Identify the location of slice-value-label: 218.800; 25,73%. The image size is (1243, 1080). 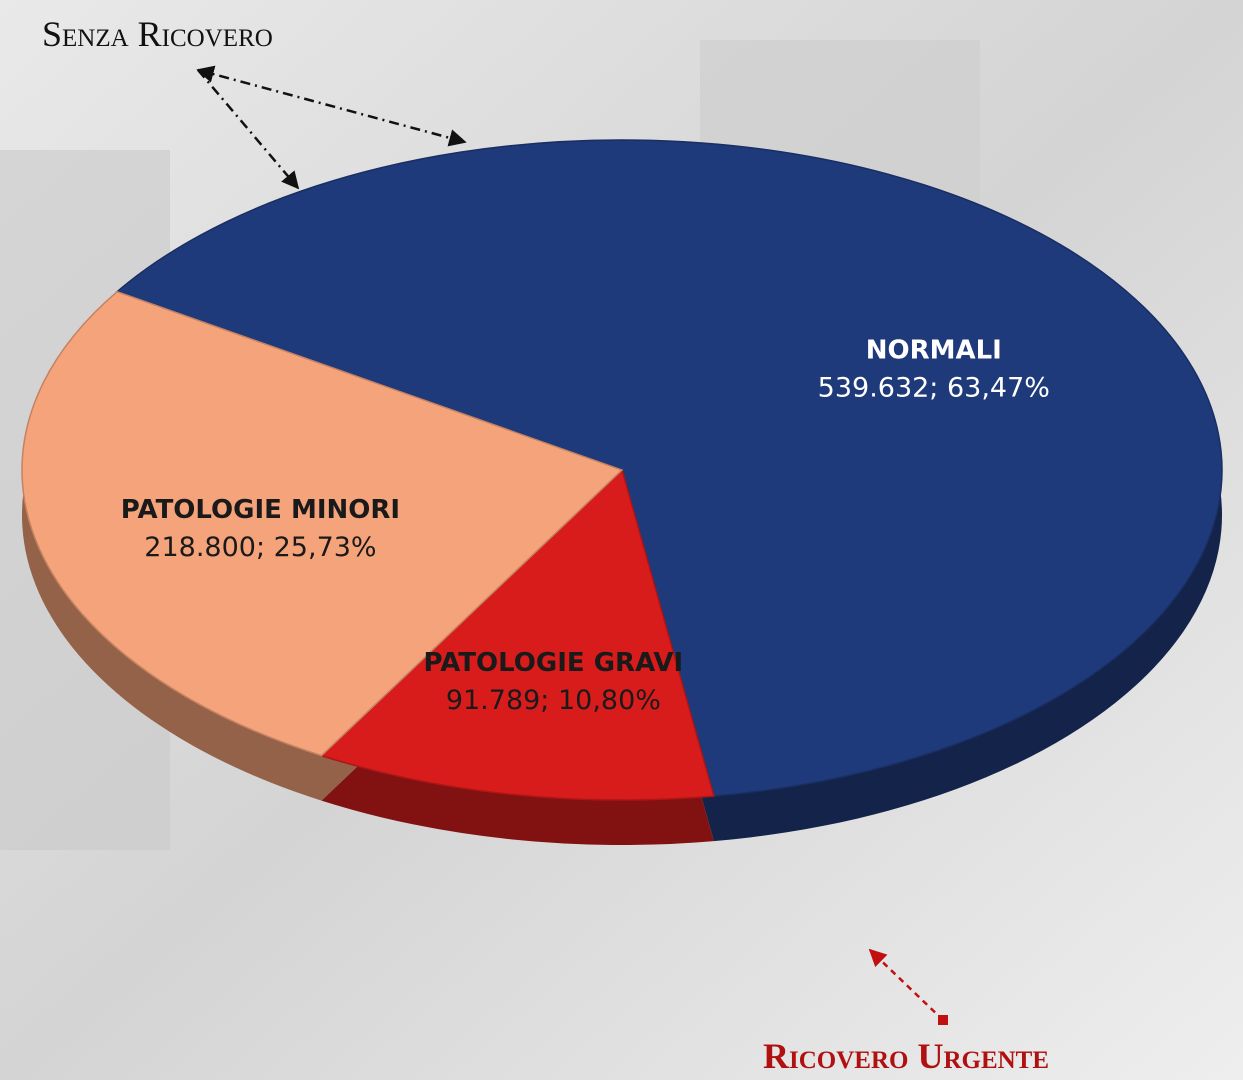
(260, 547).